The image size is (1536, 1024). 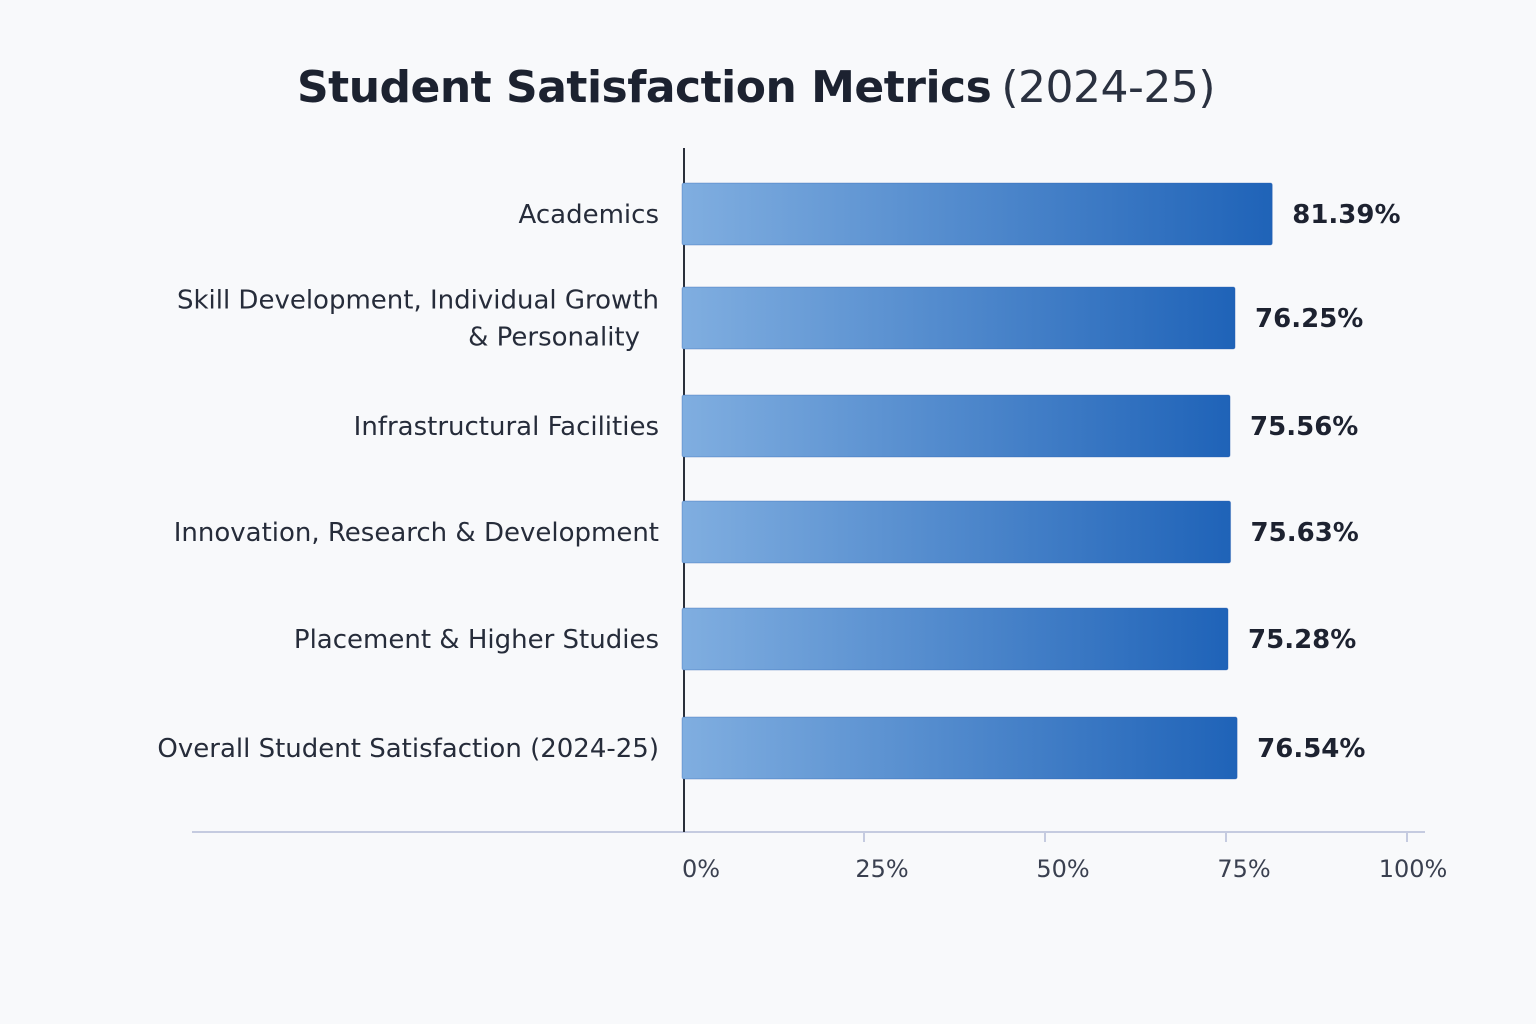 I want to click on value-label: 76.54%, so click(x=1311, y=749).